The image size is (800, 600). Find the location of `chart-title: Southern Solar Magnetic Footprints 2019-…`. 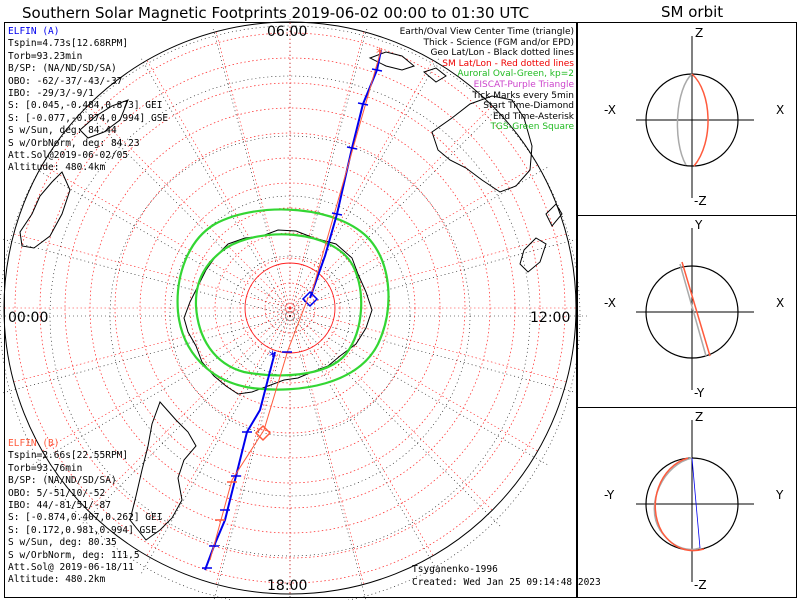

chart-title: Southern Solar Magnetic Footprints 2019-… is located at coordinates (276, 13).